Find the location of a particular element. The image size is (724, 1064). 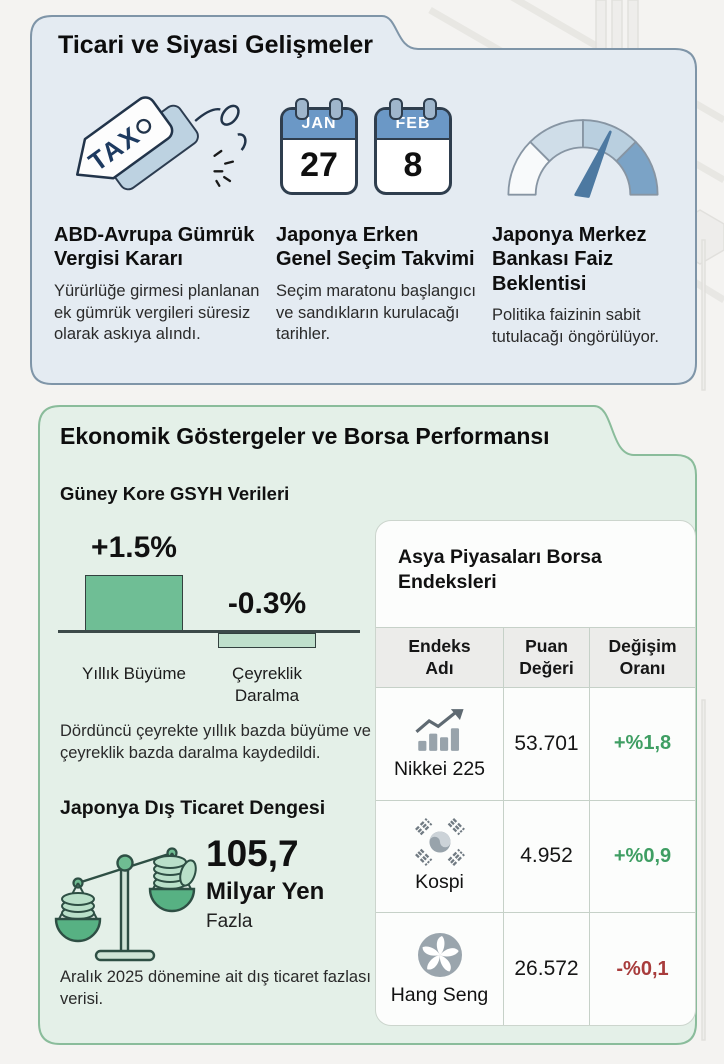

stock-chart-icon is located at coordinates (439, 729).